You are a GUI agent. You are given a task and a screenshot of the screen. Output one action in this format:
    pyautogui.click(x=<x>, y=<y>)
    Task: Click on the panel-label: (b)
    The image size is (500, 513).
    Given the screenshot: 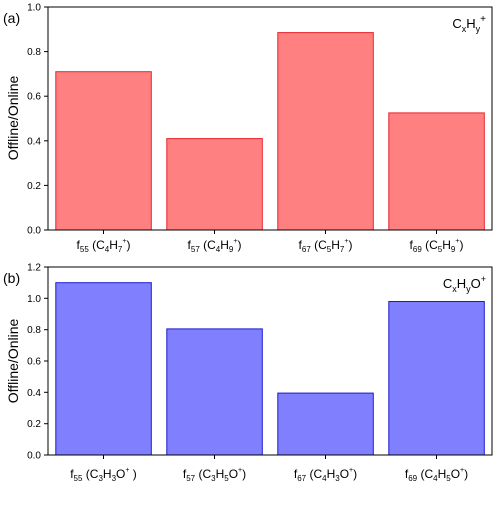 What is the action you would take?
    pyautogui.click(x=11, y=278)
    